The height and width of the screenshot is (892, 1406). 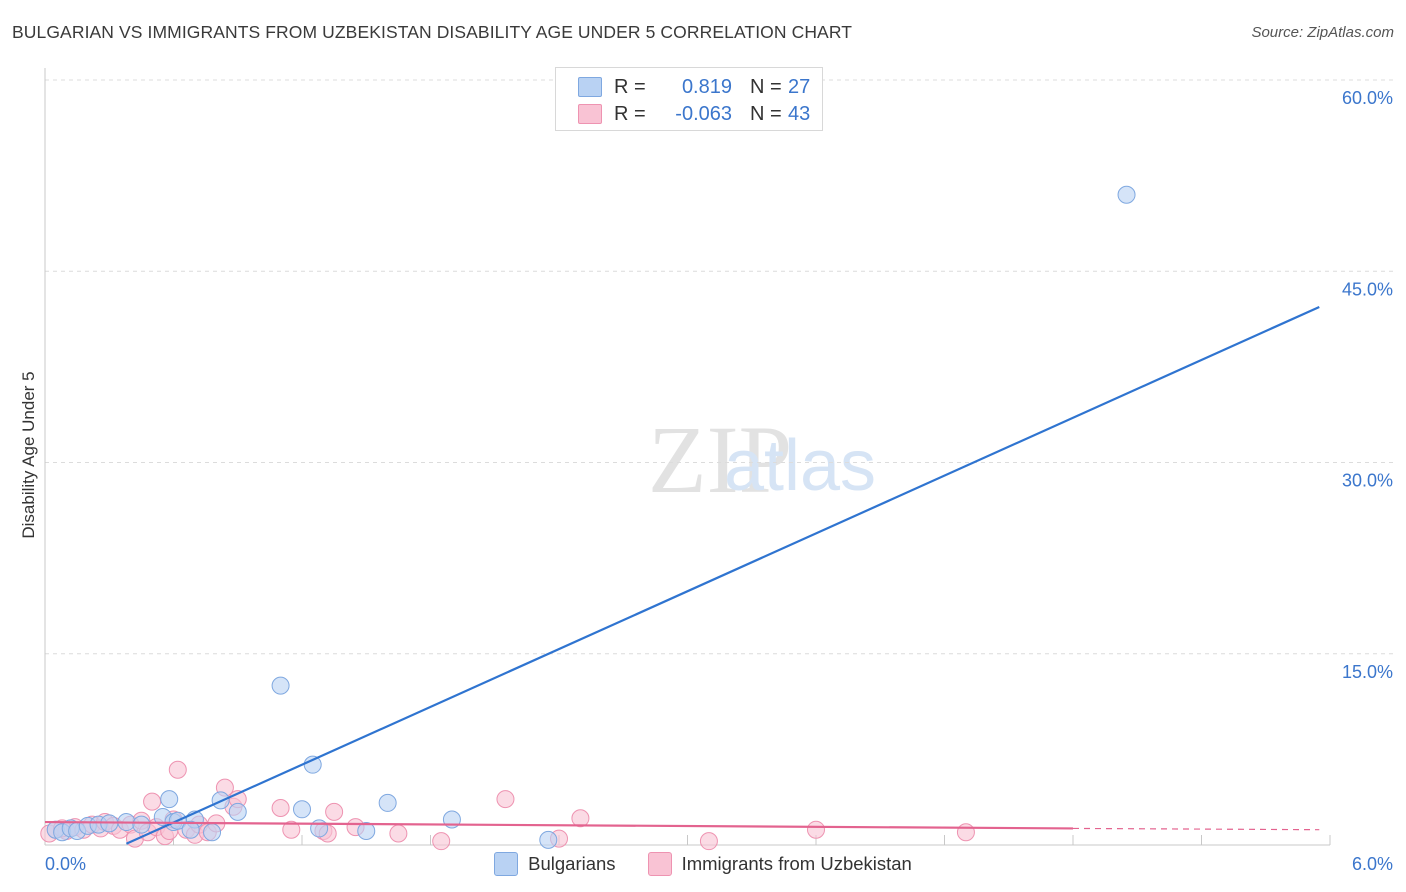 I want to click on source-label: Source: ZipAtlas.com, so click(x=1322, y=32).